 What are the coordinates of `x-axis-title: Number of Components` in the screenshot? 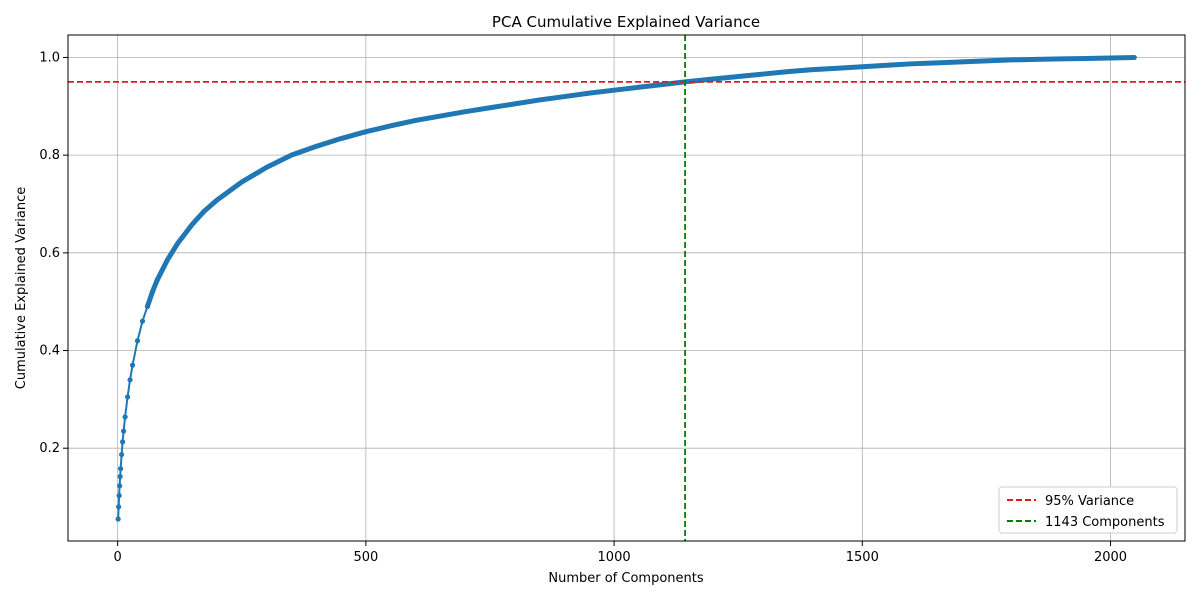 It's located at (625, 578).